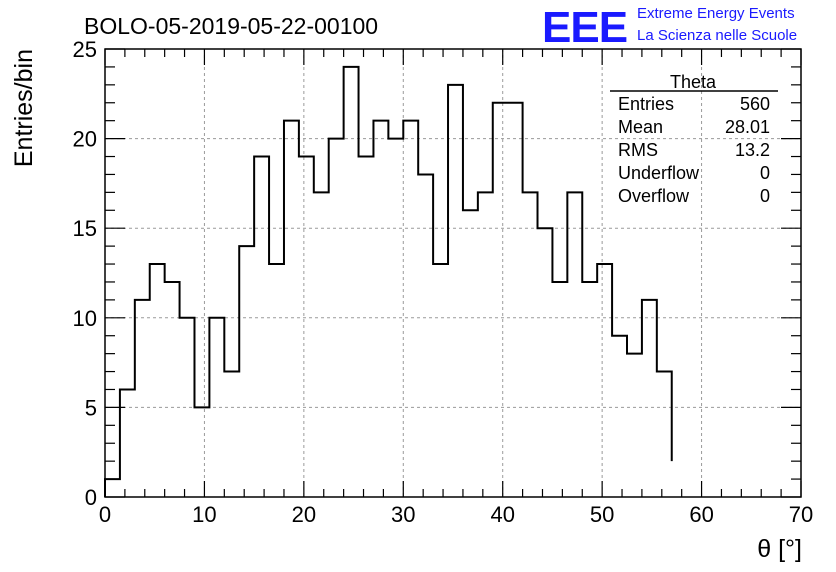  What do you see at coordinates (701, 514) in the screenshot?
I see `x-tick-label: 60` at bounding box center [701, 514].